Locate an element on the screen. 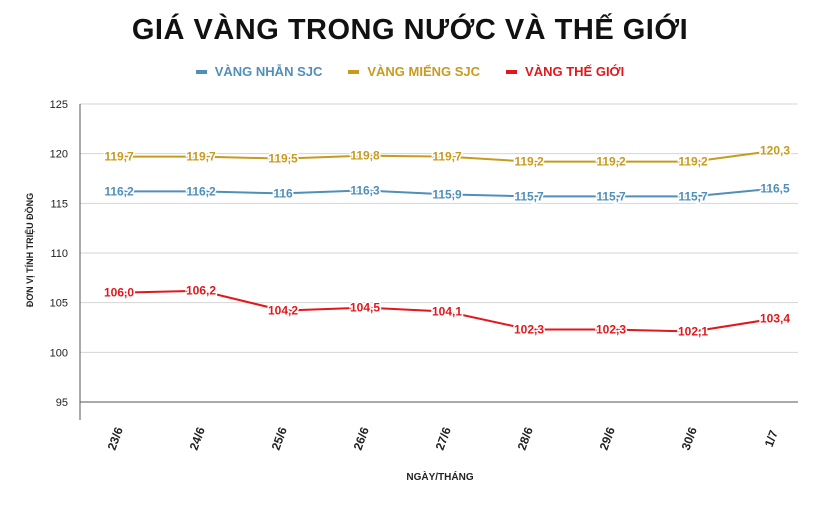 The width and height of the screenshot is (820, 507). data-label: 104,2 is located at coordinates (283, 311).